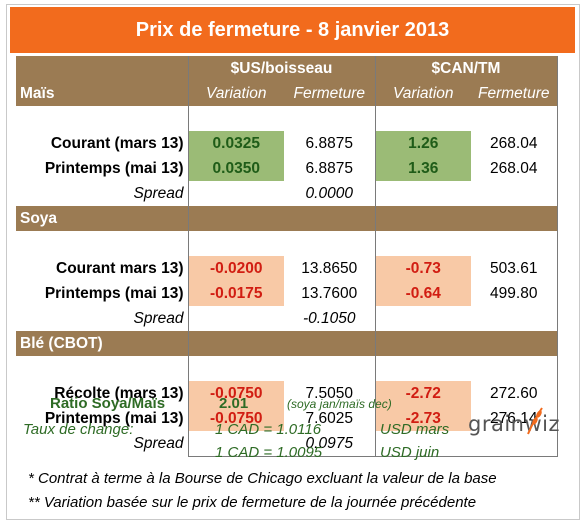  I want to click on section-header-row: Blé (CBOT), so click(287, 343).